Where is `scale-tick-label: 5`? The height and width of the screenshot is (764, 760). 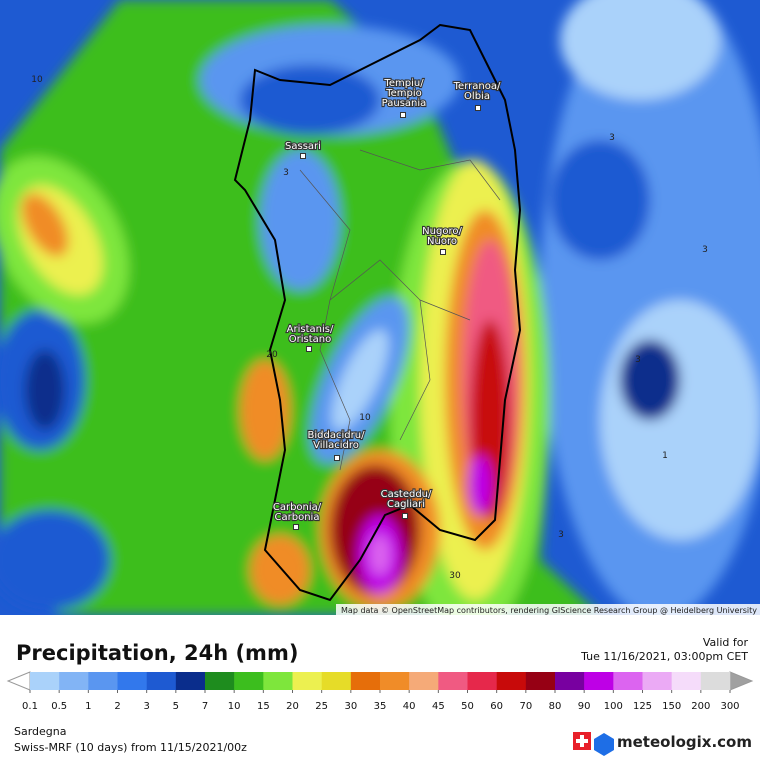 scale-tick-label: 5 is located at coordinates (176, 706).